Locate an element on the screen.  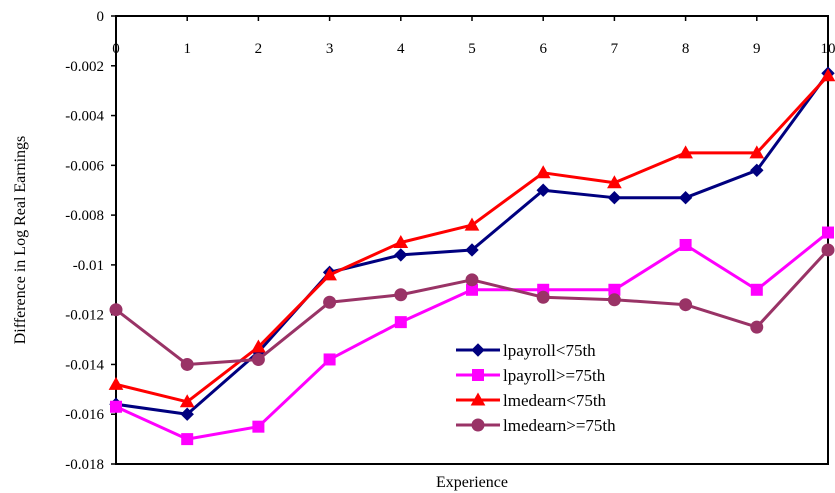
legend-item: lmedearn>=75th is located at coordinates (536, 425).